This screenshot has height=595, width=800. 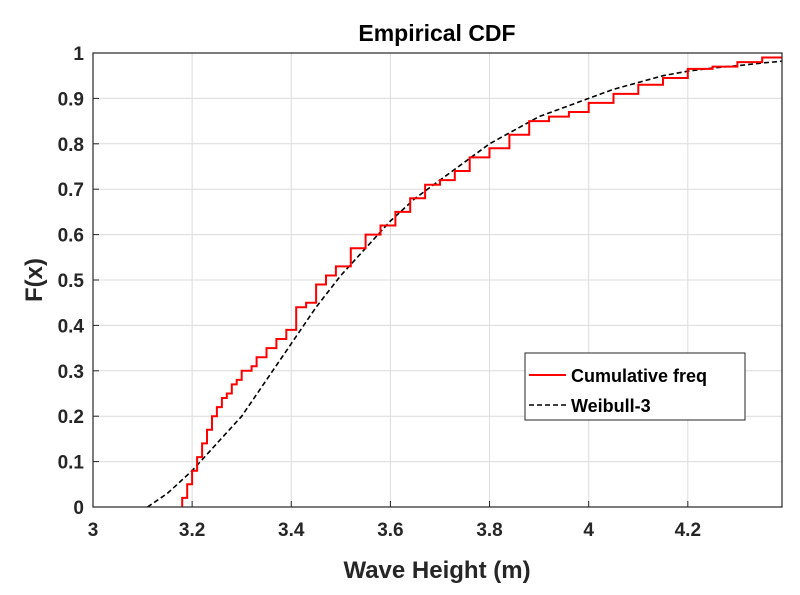 I want to click on y-tick-label: 0.2, so click(x=71, y=417).